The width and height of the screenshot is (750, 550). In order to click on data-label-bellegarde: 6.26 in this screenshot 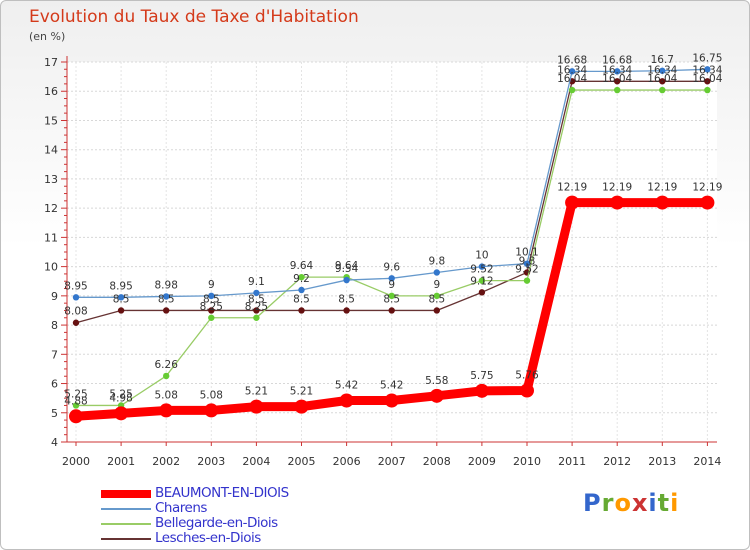, I will do `click(167, 365)`.